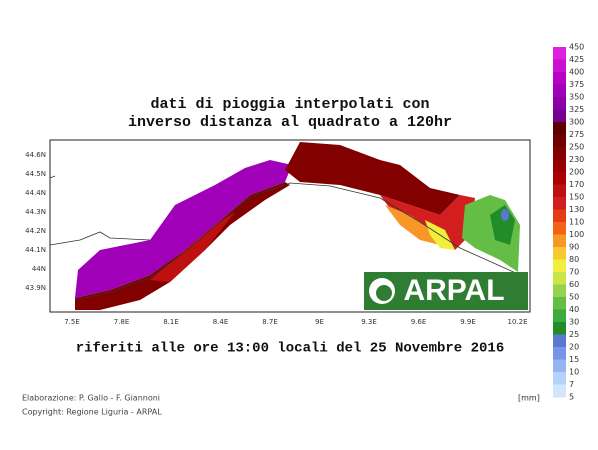  Describe the element at coordinates (468, 322) in the screenshot. I see `lon-label: 9.9E` at that location.